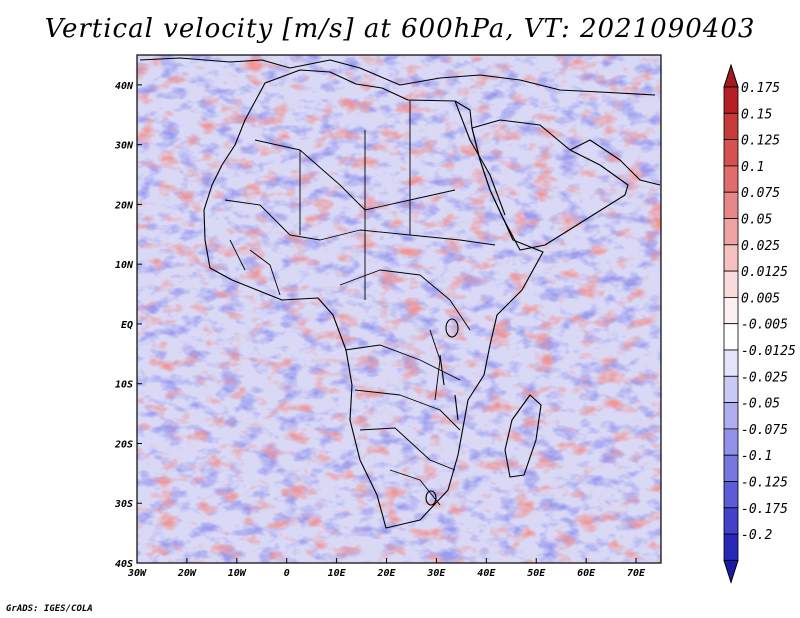 This screenshot has height=618, width=800. Describe the element at coordinates (123, 444) in the screenshot. I see `lat-tick-label: 20S` at that location.